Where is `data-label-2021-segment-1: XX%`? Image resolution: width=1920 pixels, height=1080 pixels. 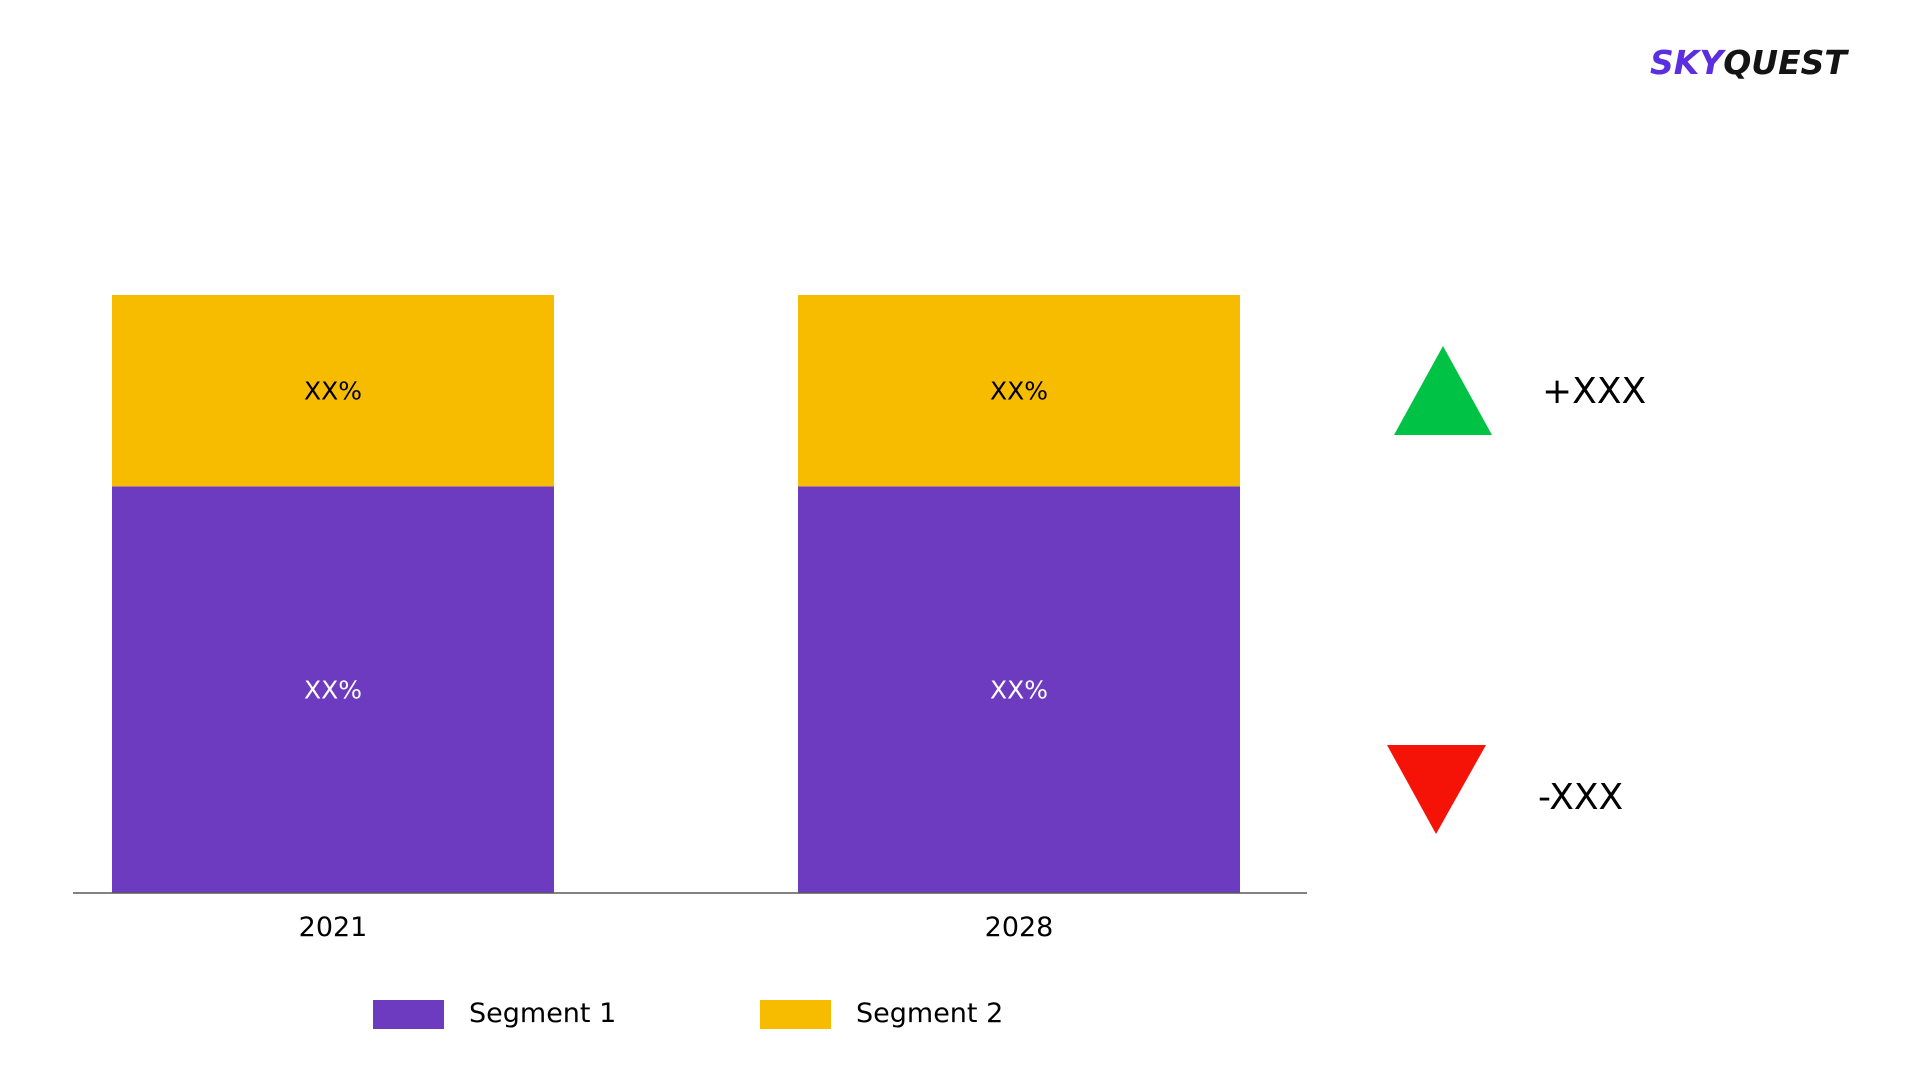 data-label-2021-segment-1: XX% is located at coordinates (333, 690).